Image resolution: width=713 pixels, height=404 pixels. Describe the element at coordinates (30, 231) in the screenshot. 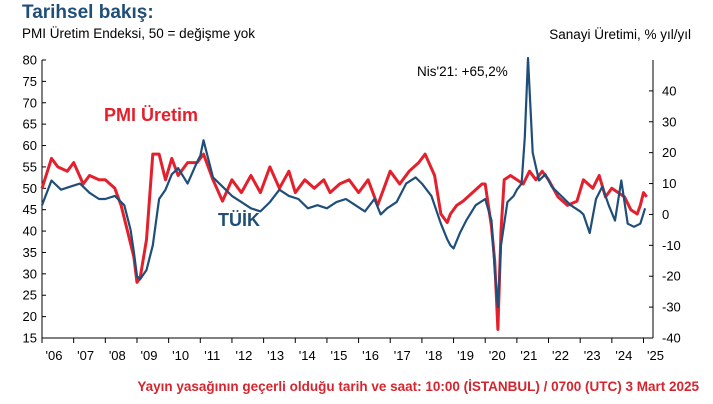

I see `left-tick-label: 40` at that location.